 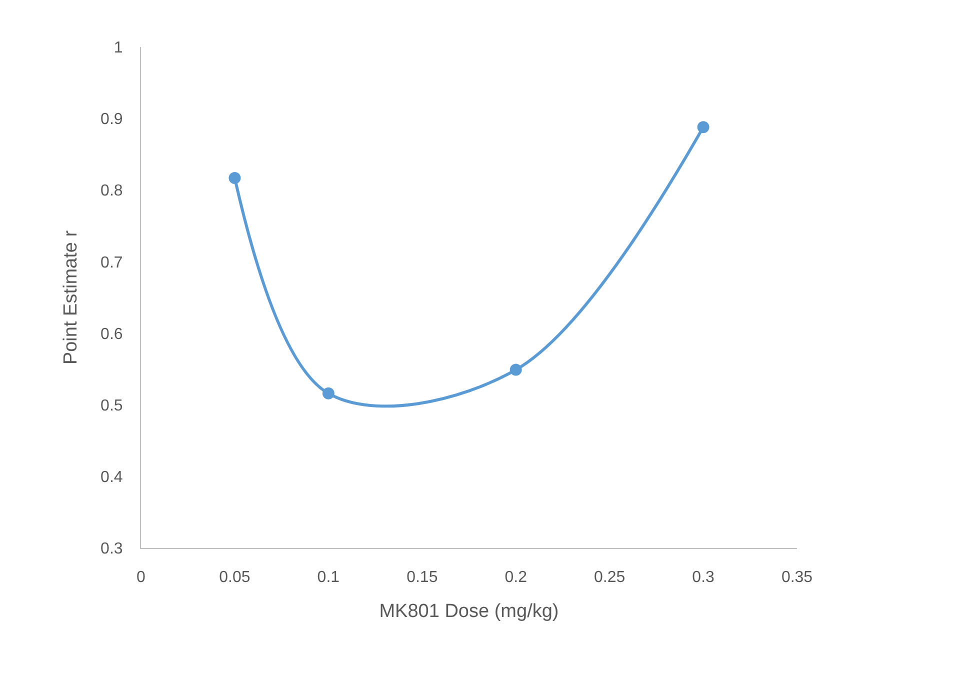 What do you see at coordinates (610, 577) in the screenshot?
I see `x-tick-label: 0.25` at bounding box center [610, 577].